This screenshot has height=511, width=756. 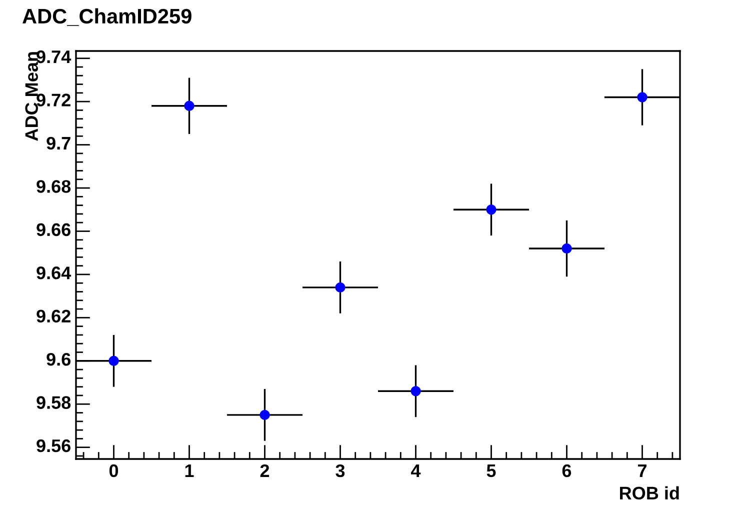 I want to click on y-tick-label: 9.58, so click(x=53, y=402).